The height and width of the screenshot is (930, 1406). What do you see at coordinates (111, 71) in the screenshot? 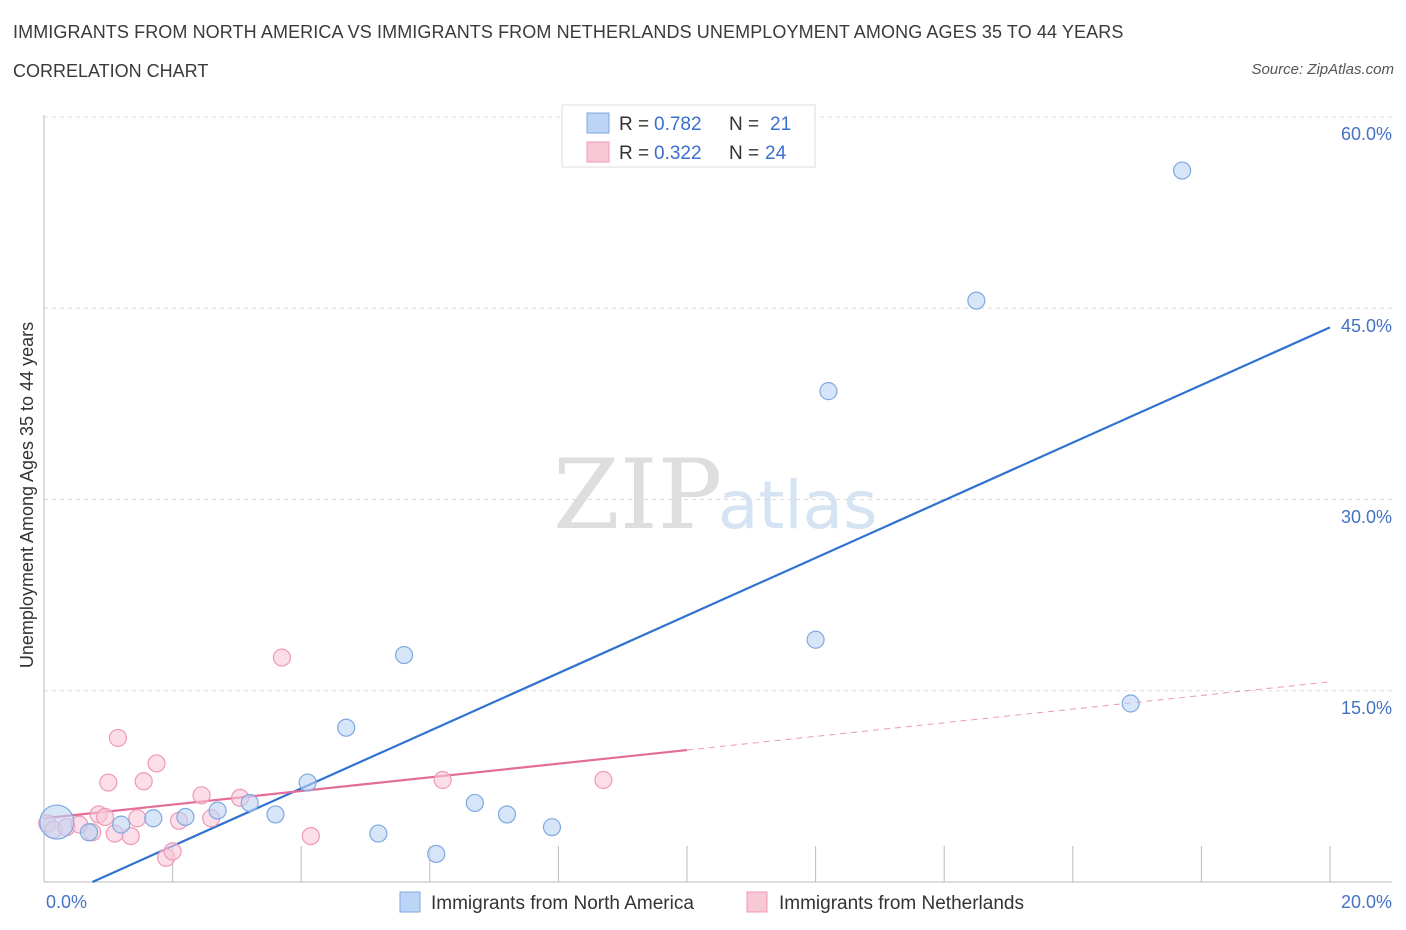
I see `chart-subtitle: CORRELATION CHART` at bounding box center [111, 71].